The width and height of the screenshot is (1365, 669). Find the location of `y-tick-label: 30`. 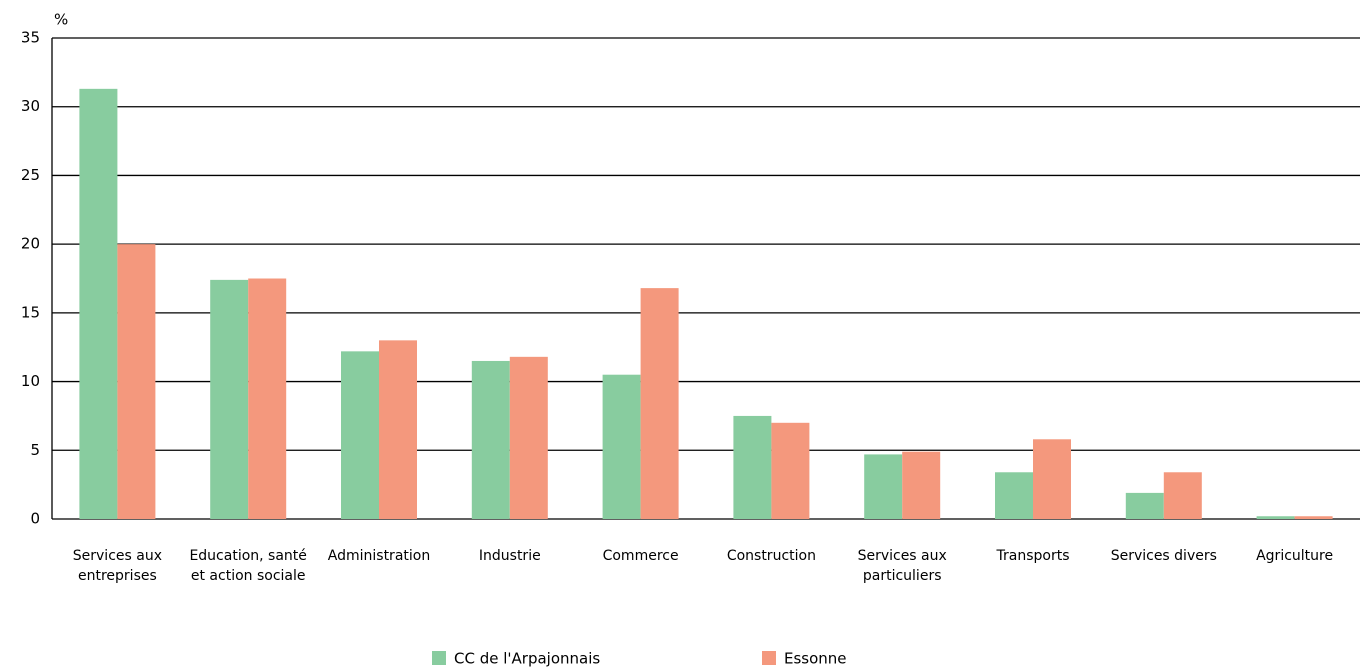

y-tick-label: 30 is located at coordinates (30, 106).